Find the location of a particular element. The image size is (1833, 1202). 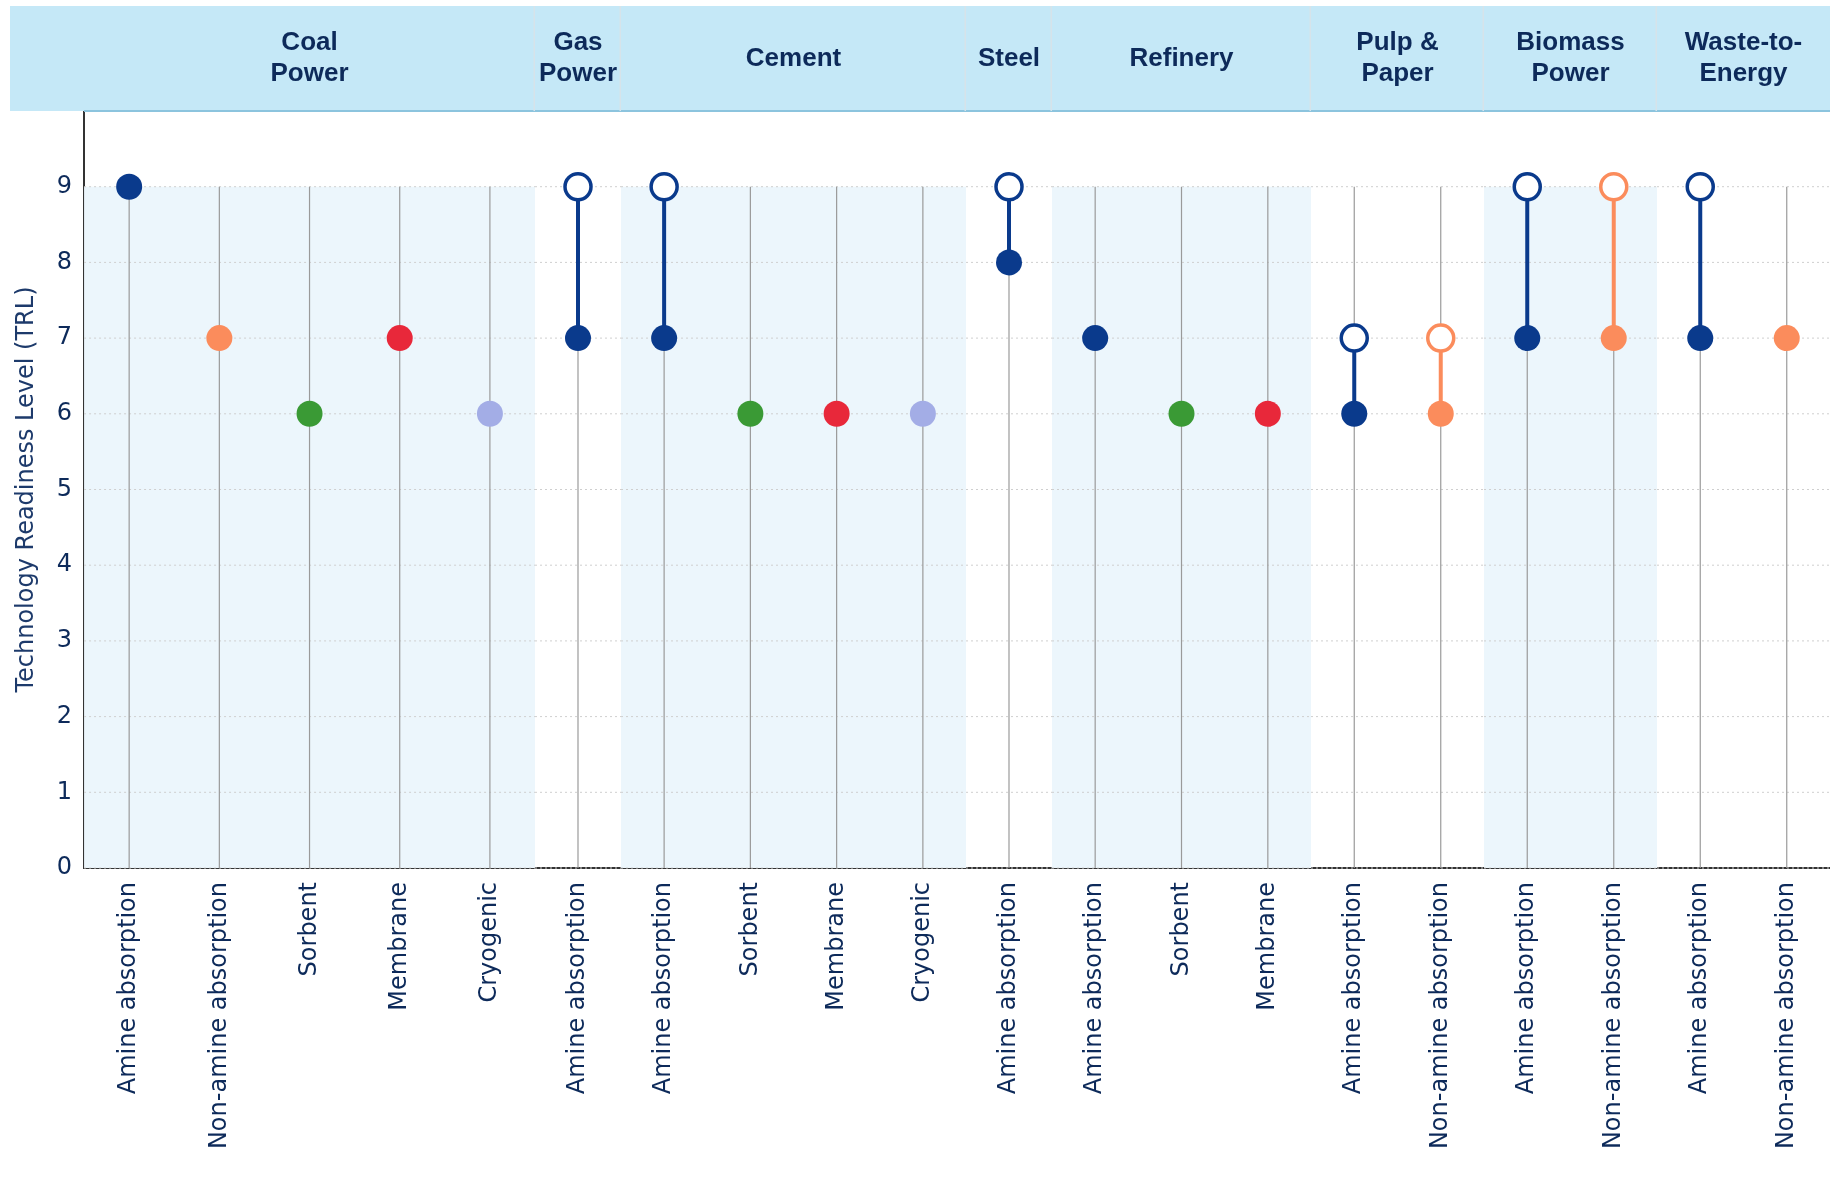

y-tick-label: 6 is located at coordinates (64, 412).